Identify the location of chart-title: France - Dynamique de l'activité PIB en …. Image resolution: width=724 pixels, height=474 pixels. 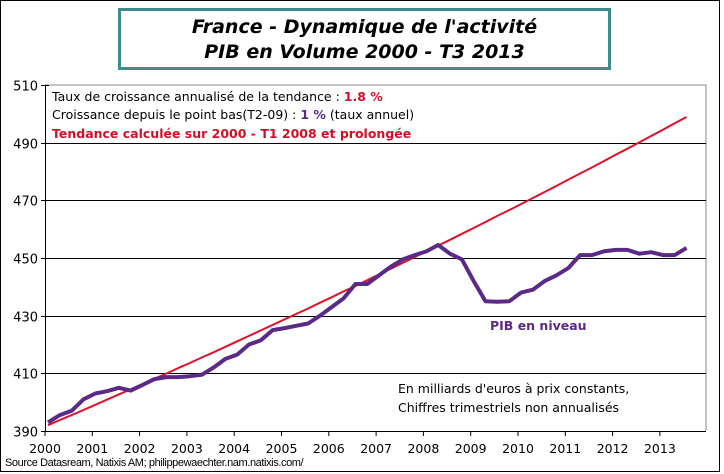
(364, 39).